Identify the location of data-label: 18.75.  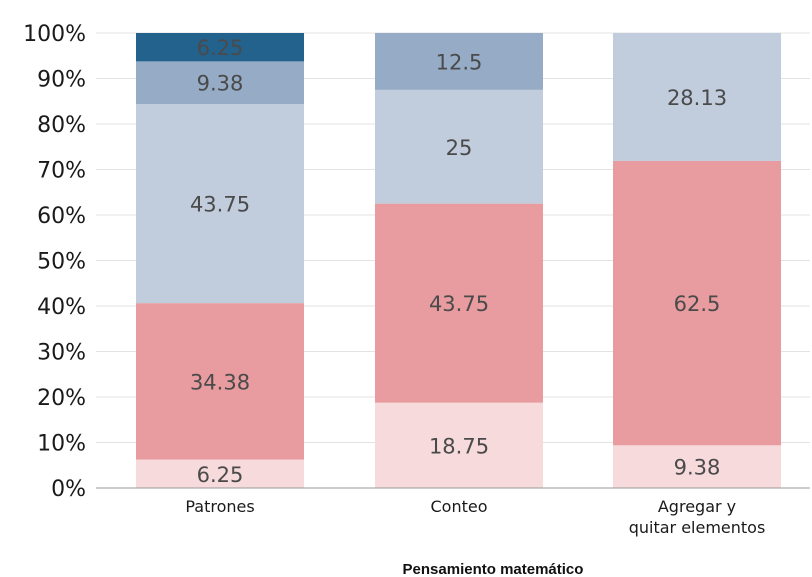
(459, 446).